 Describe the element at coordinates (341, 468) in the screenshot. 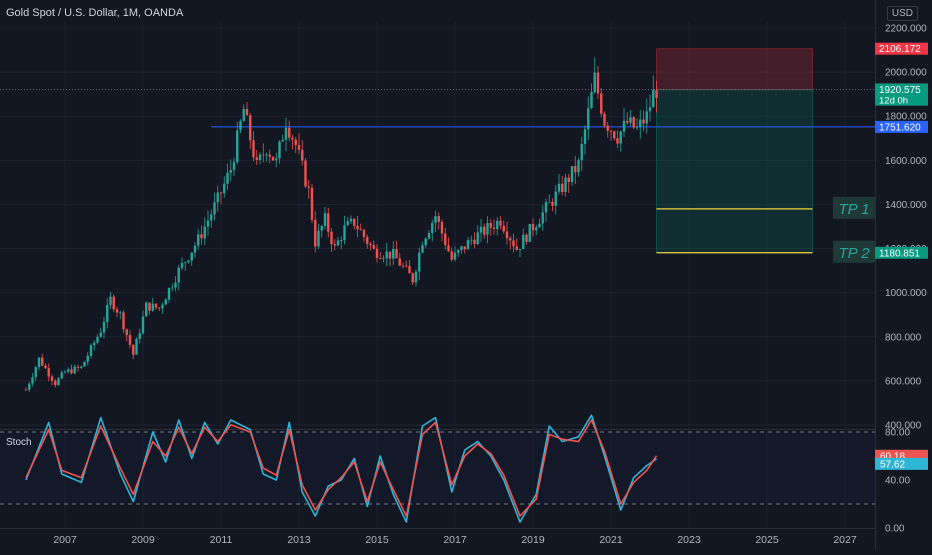

I see `stoch-series-line` at that location.